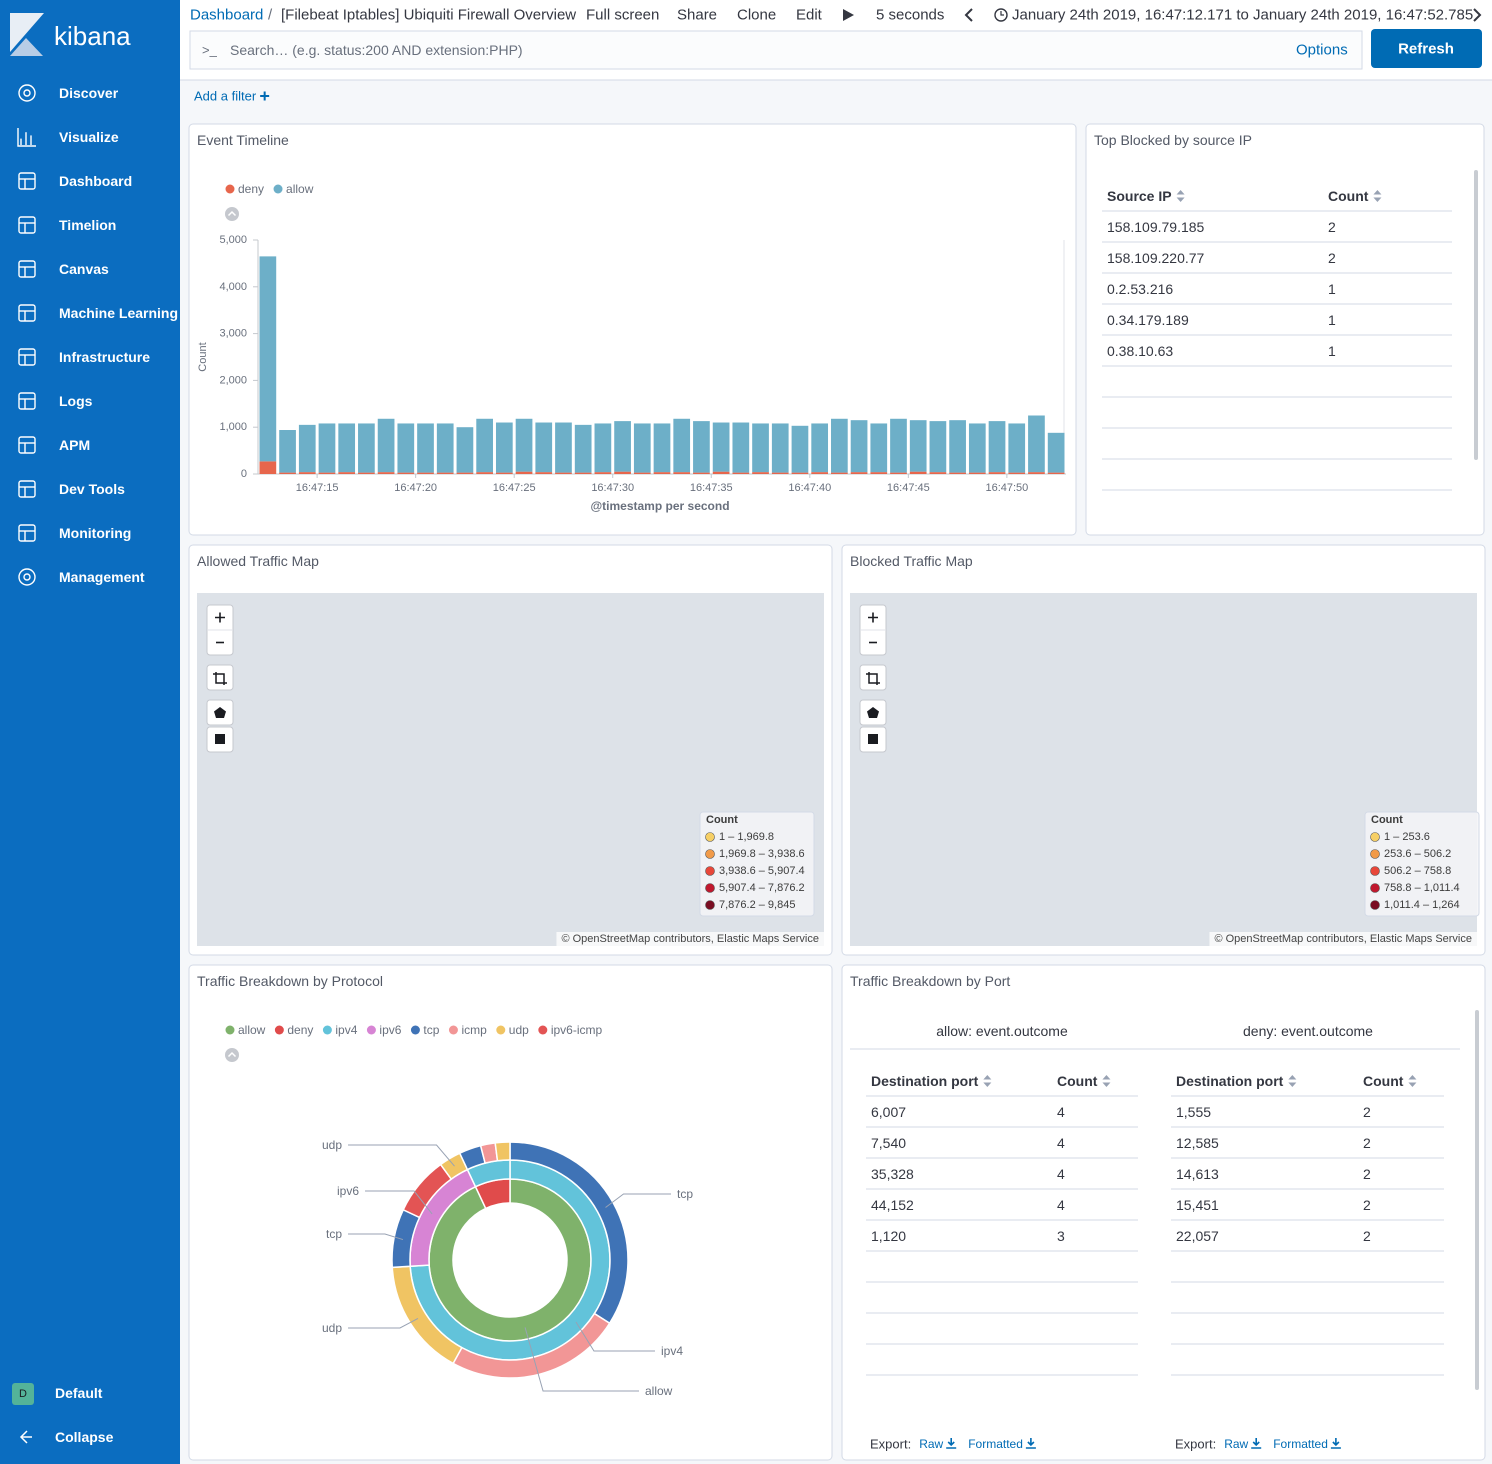 The width and height of the screenshot is (1492, 1464). Describe the element at coordinates (92, 489) in the screenshot. I see `nav-item: Dev Tools` at that location.